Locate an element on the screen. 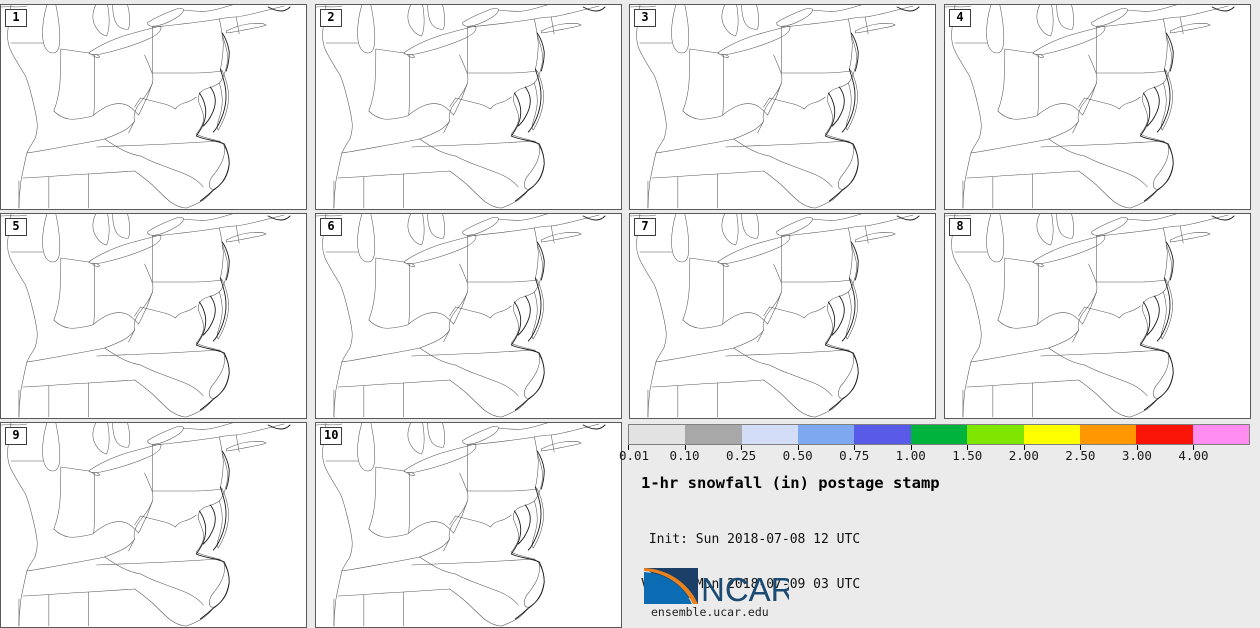 This screenshot has width=1260, height=628. stamp-member-label: 9 is located at coordinates (16, 436).